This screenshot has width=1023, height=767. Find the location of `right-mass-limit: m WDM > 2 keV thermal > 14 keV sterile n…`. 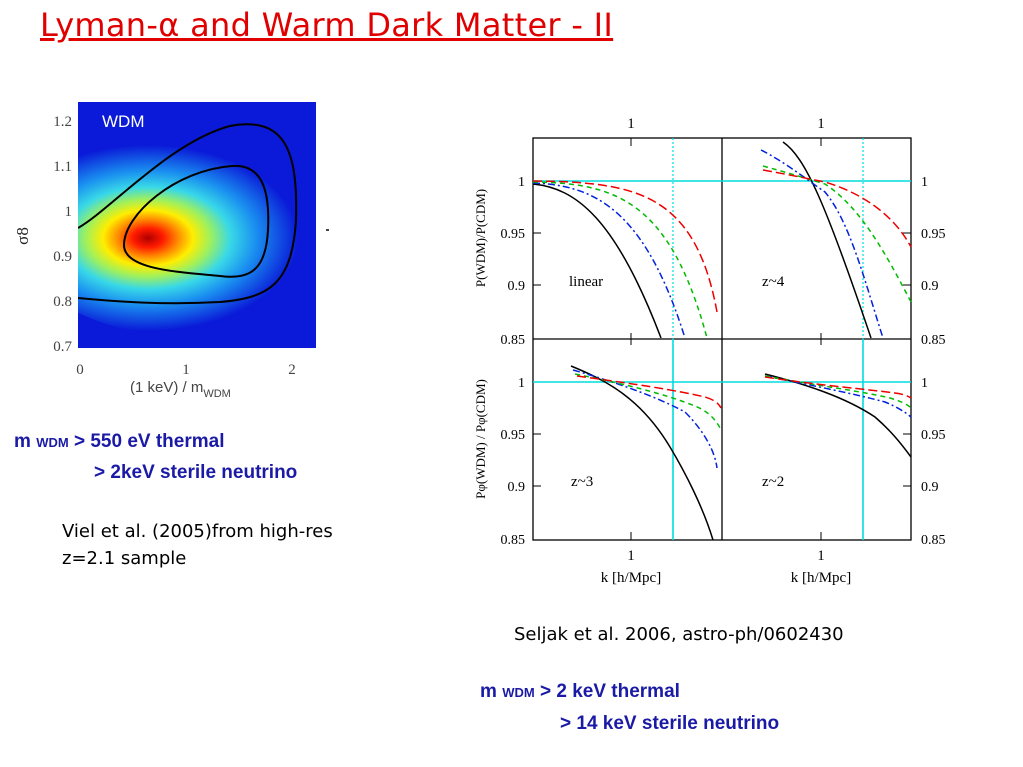

right-mass-limit: m WDM > 2 keV thermal > 14 keV sterile n… is located at coordinates (630, 707).